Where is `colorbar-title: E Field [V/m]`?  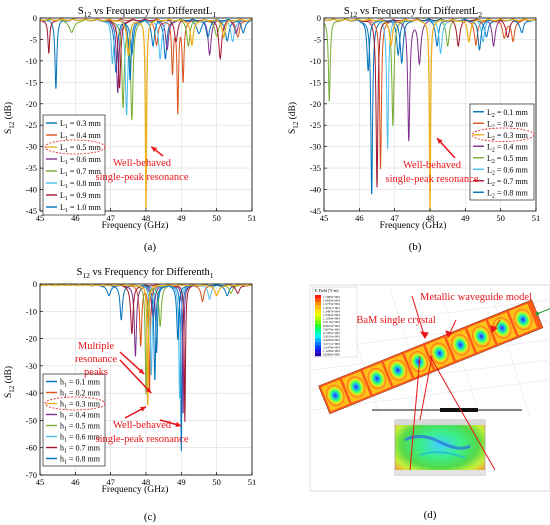
colorbar-title: E Field [V/m] is located at coordinates (327, 290).